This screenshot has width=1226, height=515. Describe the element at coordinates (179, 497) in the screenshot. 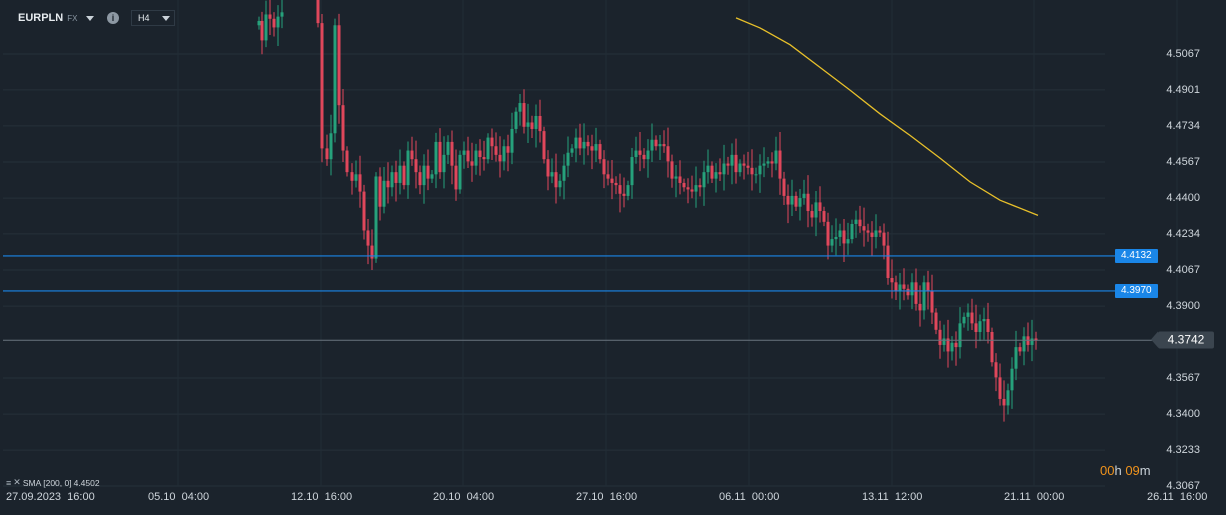

I see `time-axis-label: 05.10 04:00` at that location.